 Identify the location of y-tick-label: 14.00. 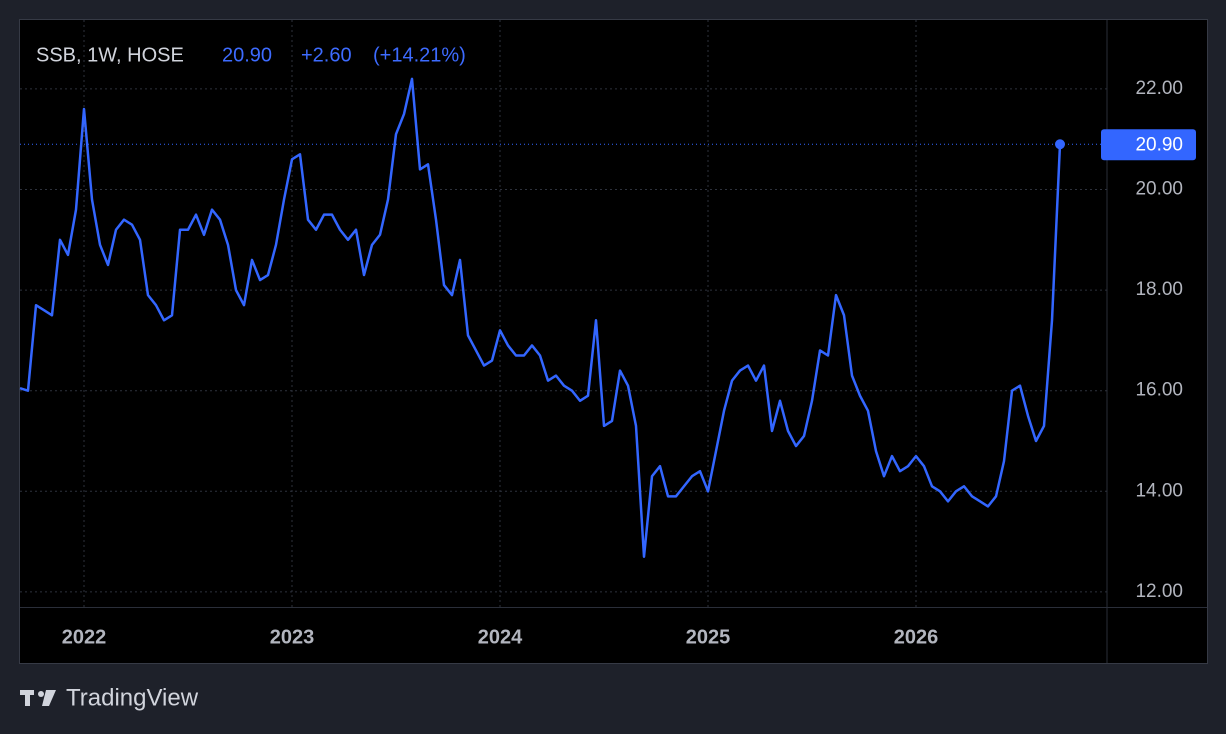
(1159, 490).